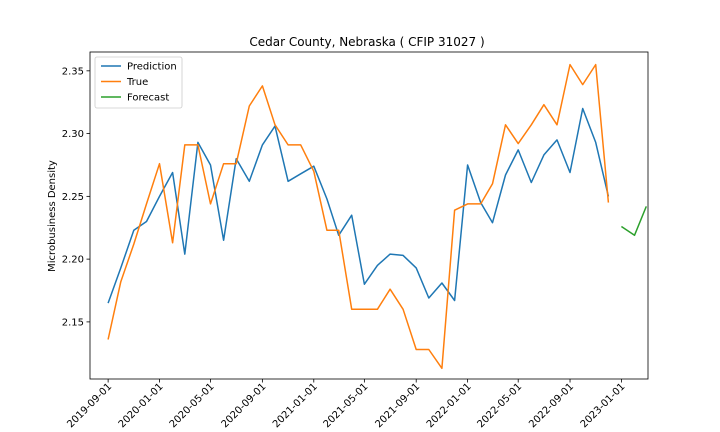 The width and height of the screenshot is (720, 432). Describe the element at coordinates (295, 405) in the screenshot. I see `x-tick-label: 2021-01-01` at that location.